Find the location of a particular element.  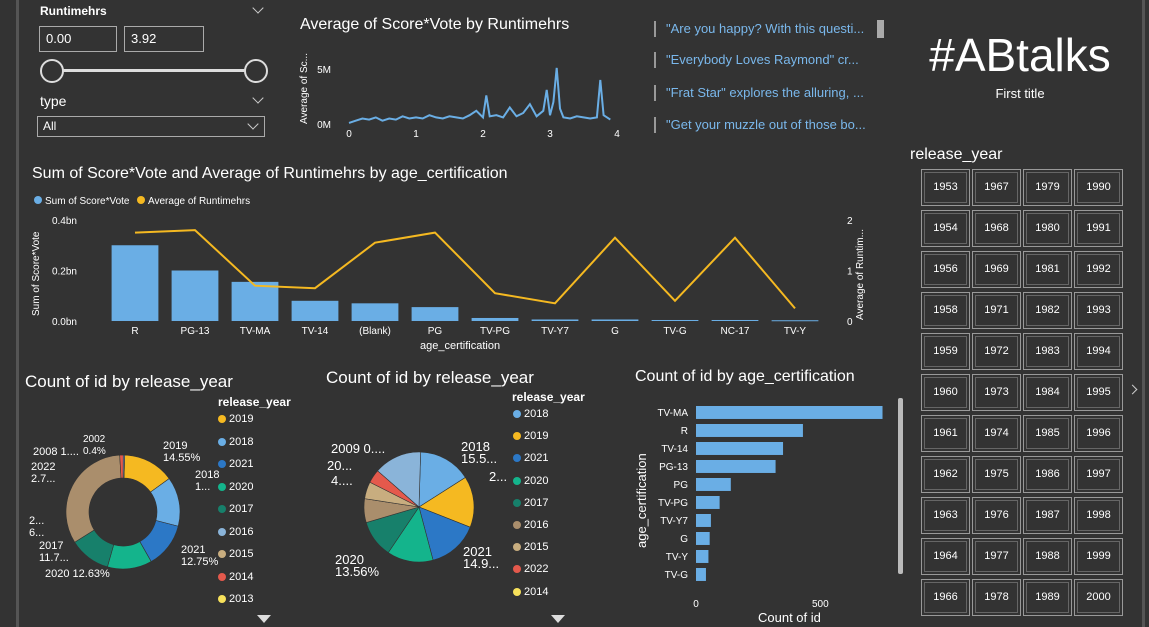

year-button-1962: 1962 is located at coordinates (945, 474).